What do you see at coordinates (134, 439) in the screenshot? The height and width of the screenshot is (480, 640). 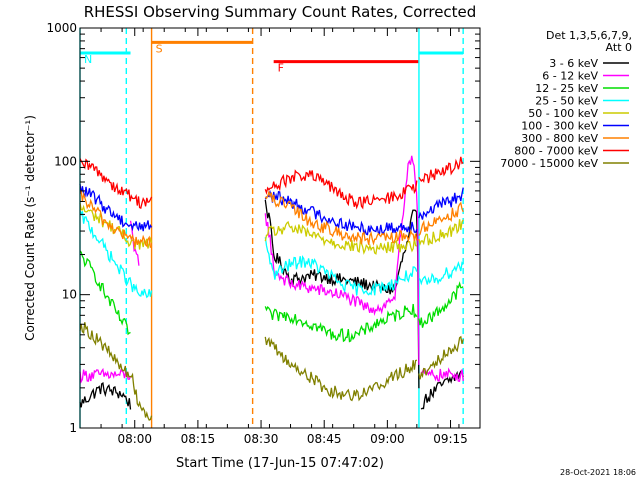 I see `x-tick-label-08-00: 08:00` at bounding box center [134, 439].